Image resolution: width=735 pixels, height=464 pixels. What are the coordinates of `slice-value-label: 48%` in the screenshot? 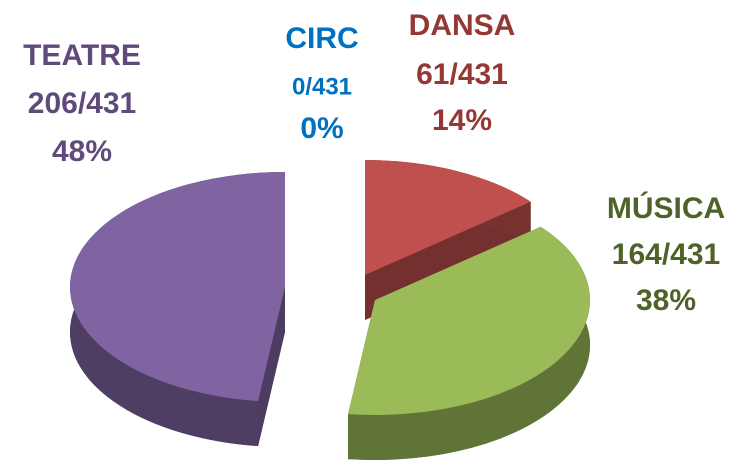 It's located at (82, 151).